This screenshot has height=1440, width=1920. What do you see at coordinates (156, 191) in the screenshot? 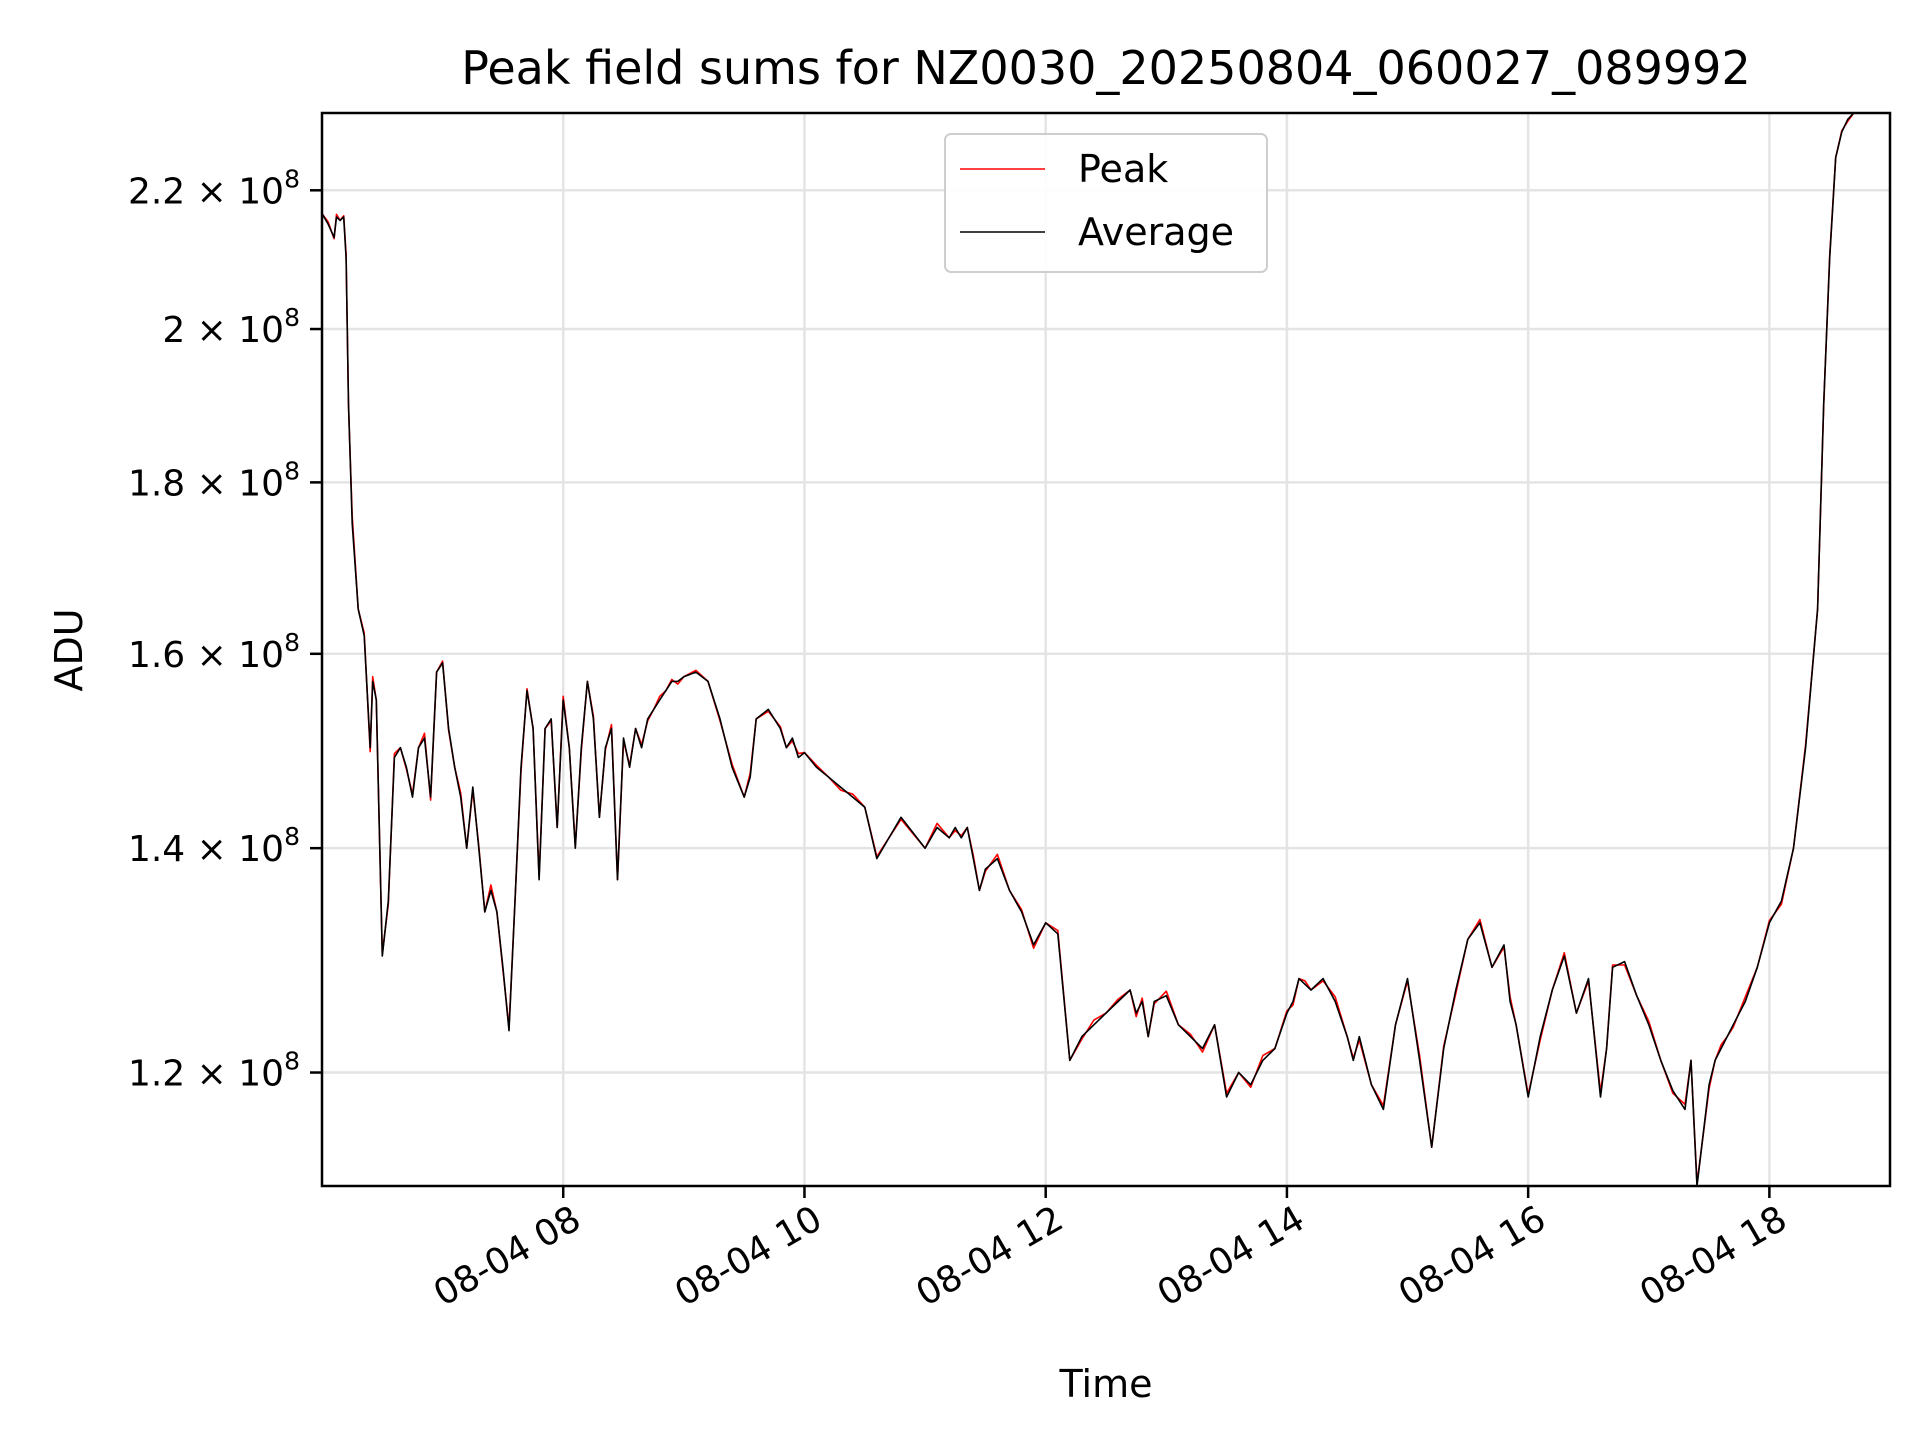
I see `y-tick-mantissa: 2.2` at bounding box center [156, 191].